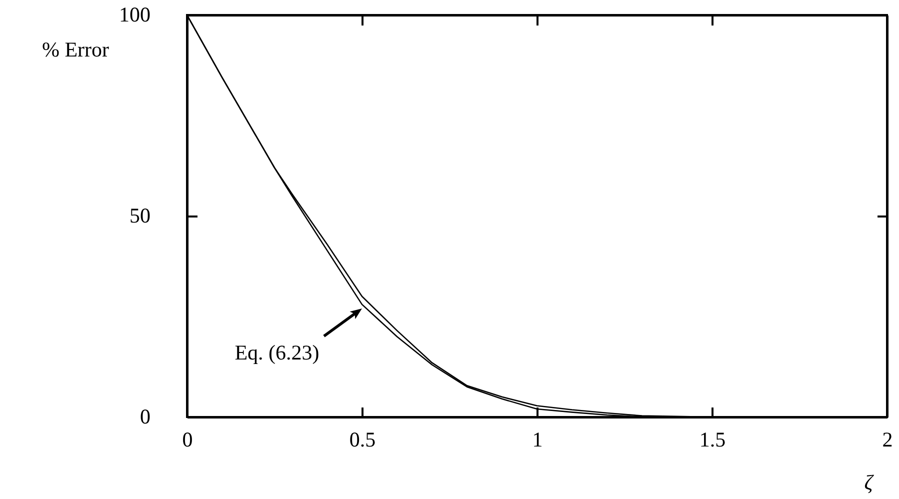  Describe the element at coordinates (134, 14) in the screenshot. I see `y-tick-label: 100` at that location.